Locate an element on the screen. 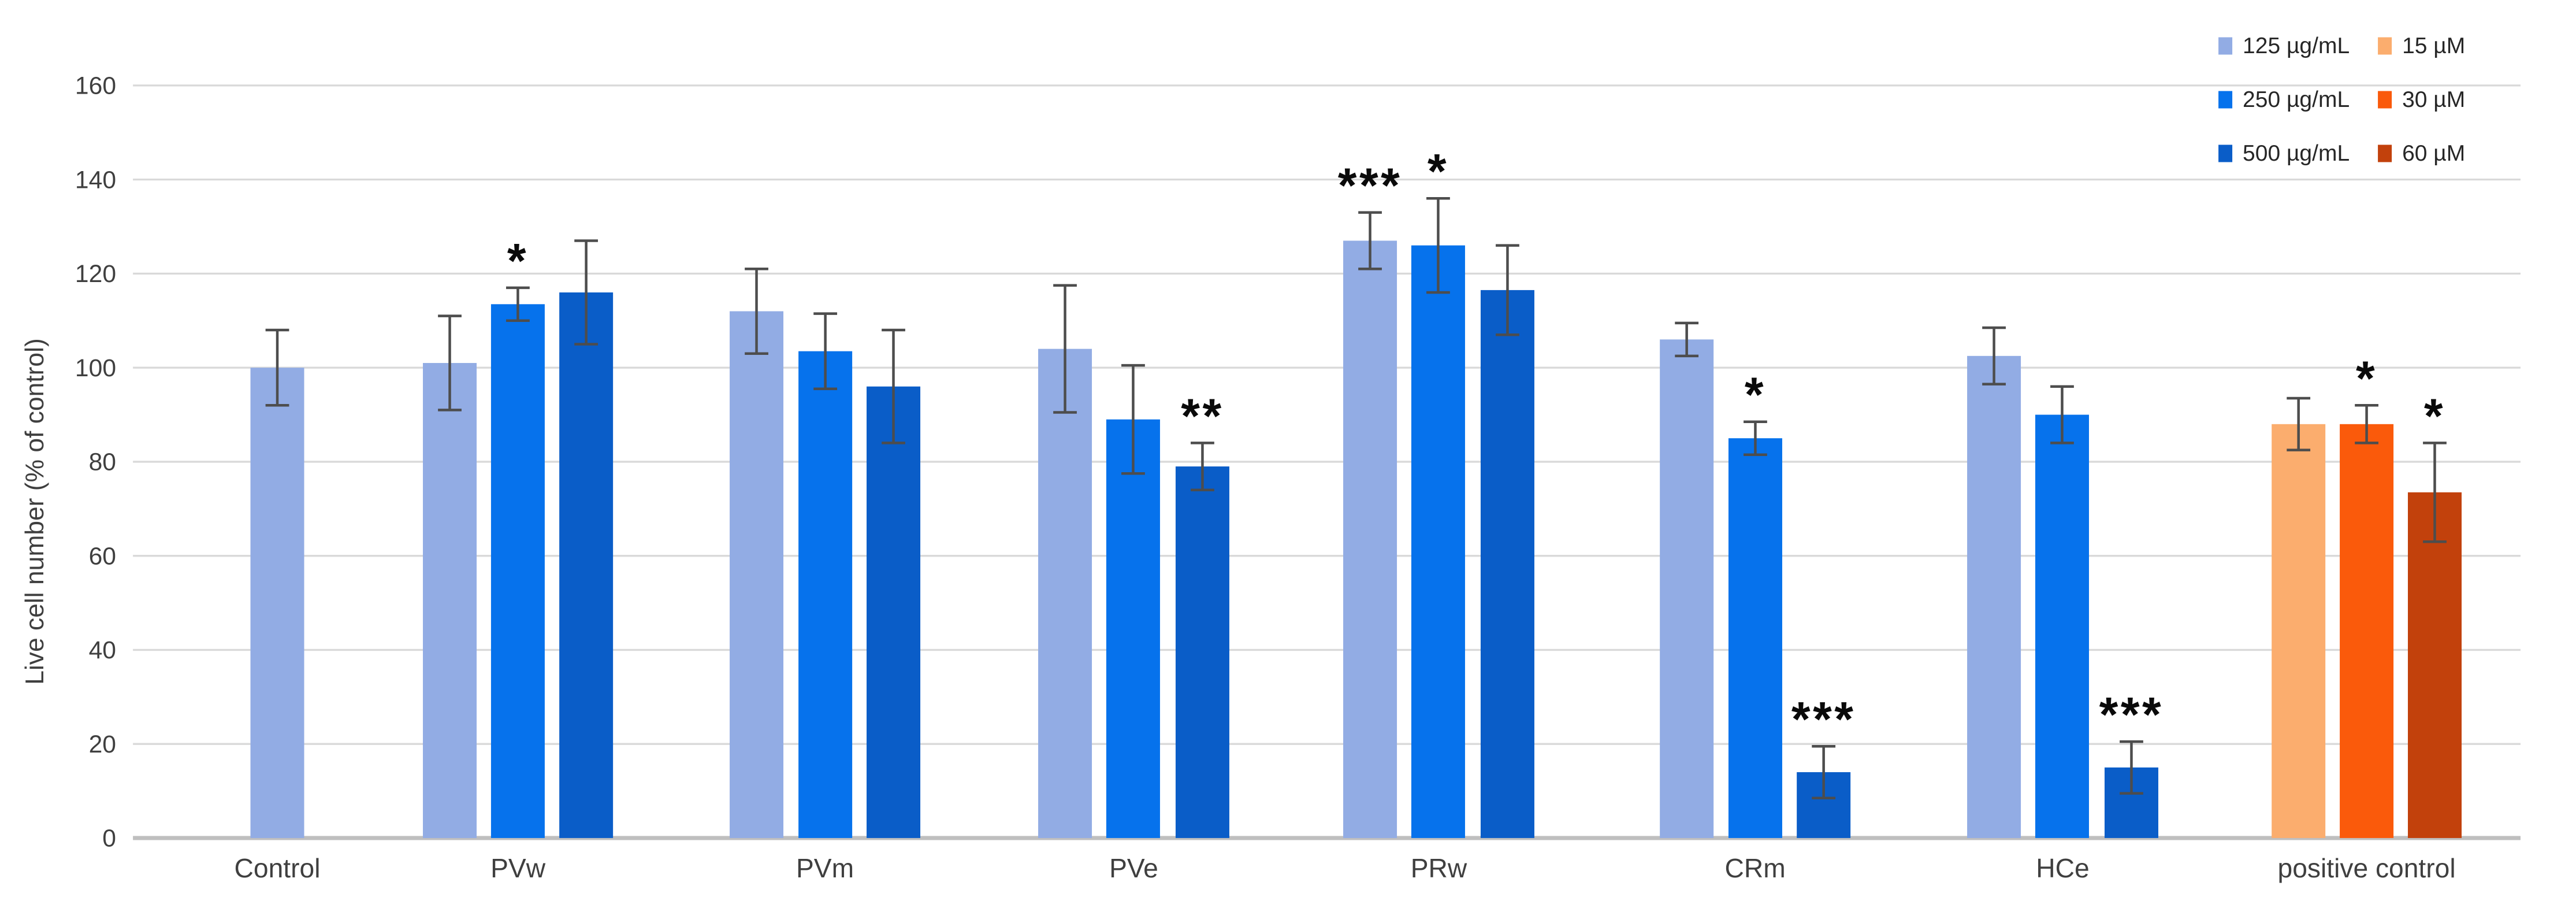 Image resolution: width=2576 pixels, height=908 pixels. y-tick-label-0: 0 is located at coordinates (109, 839).